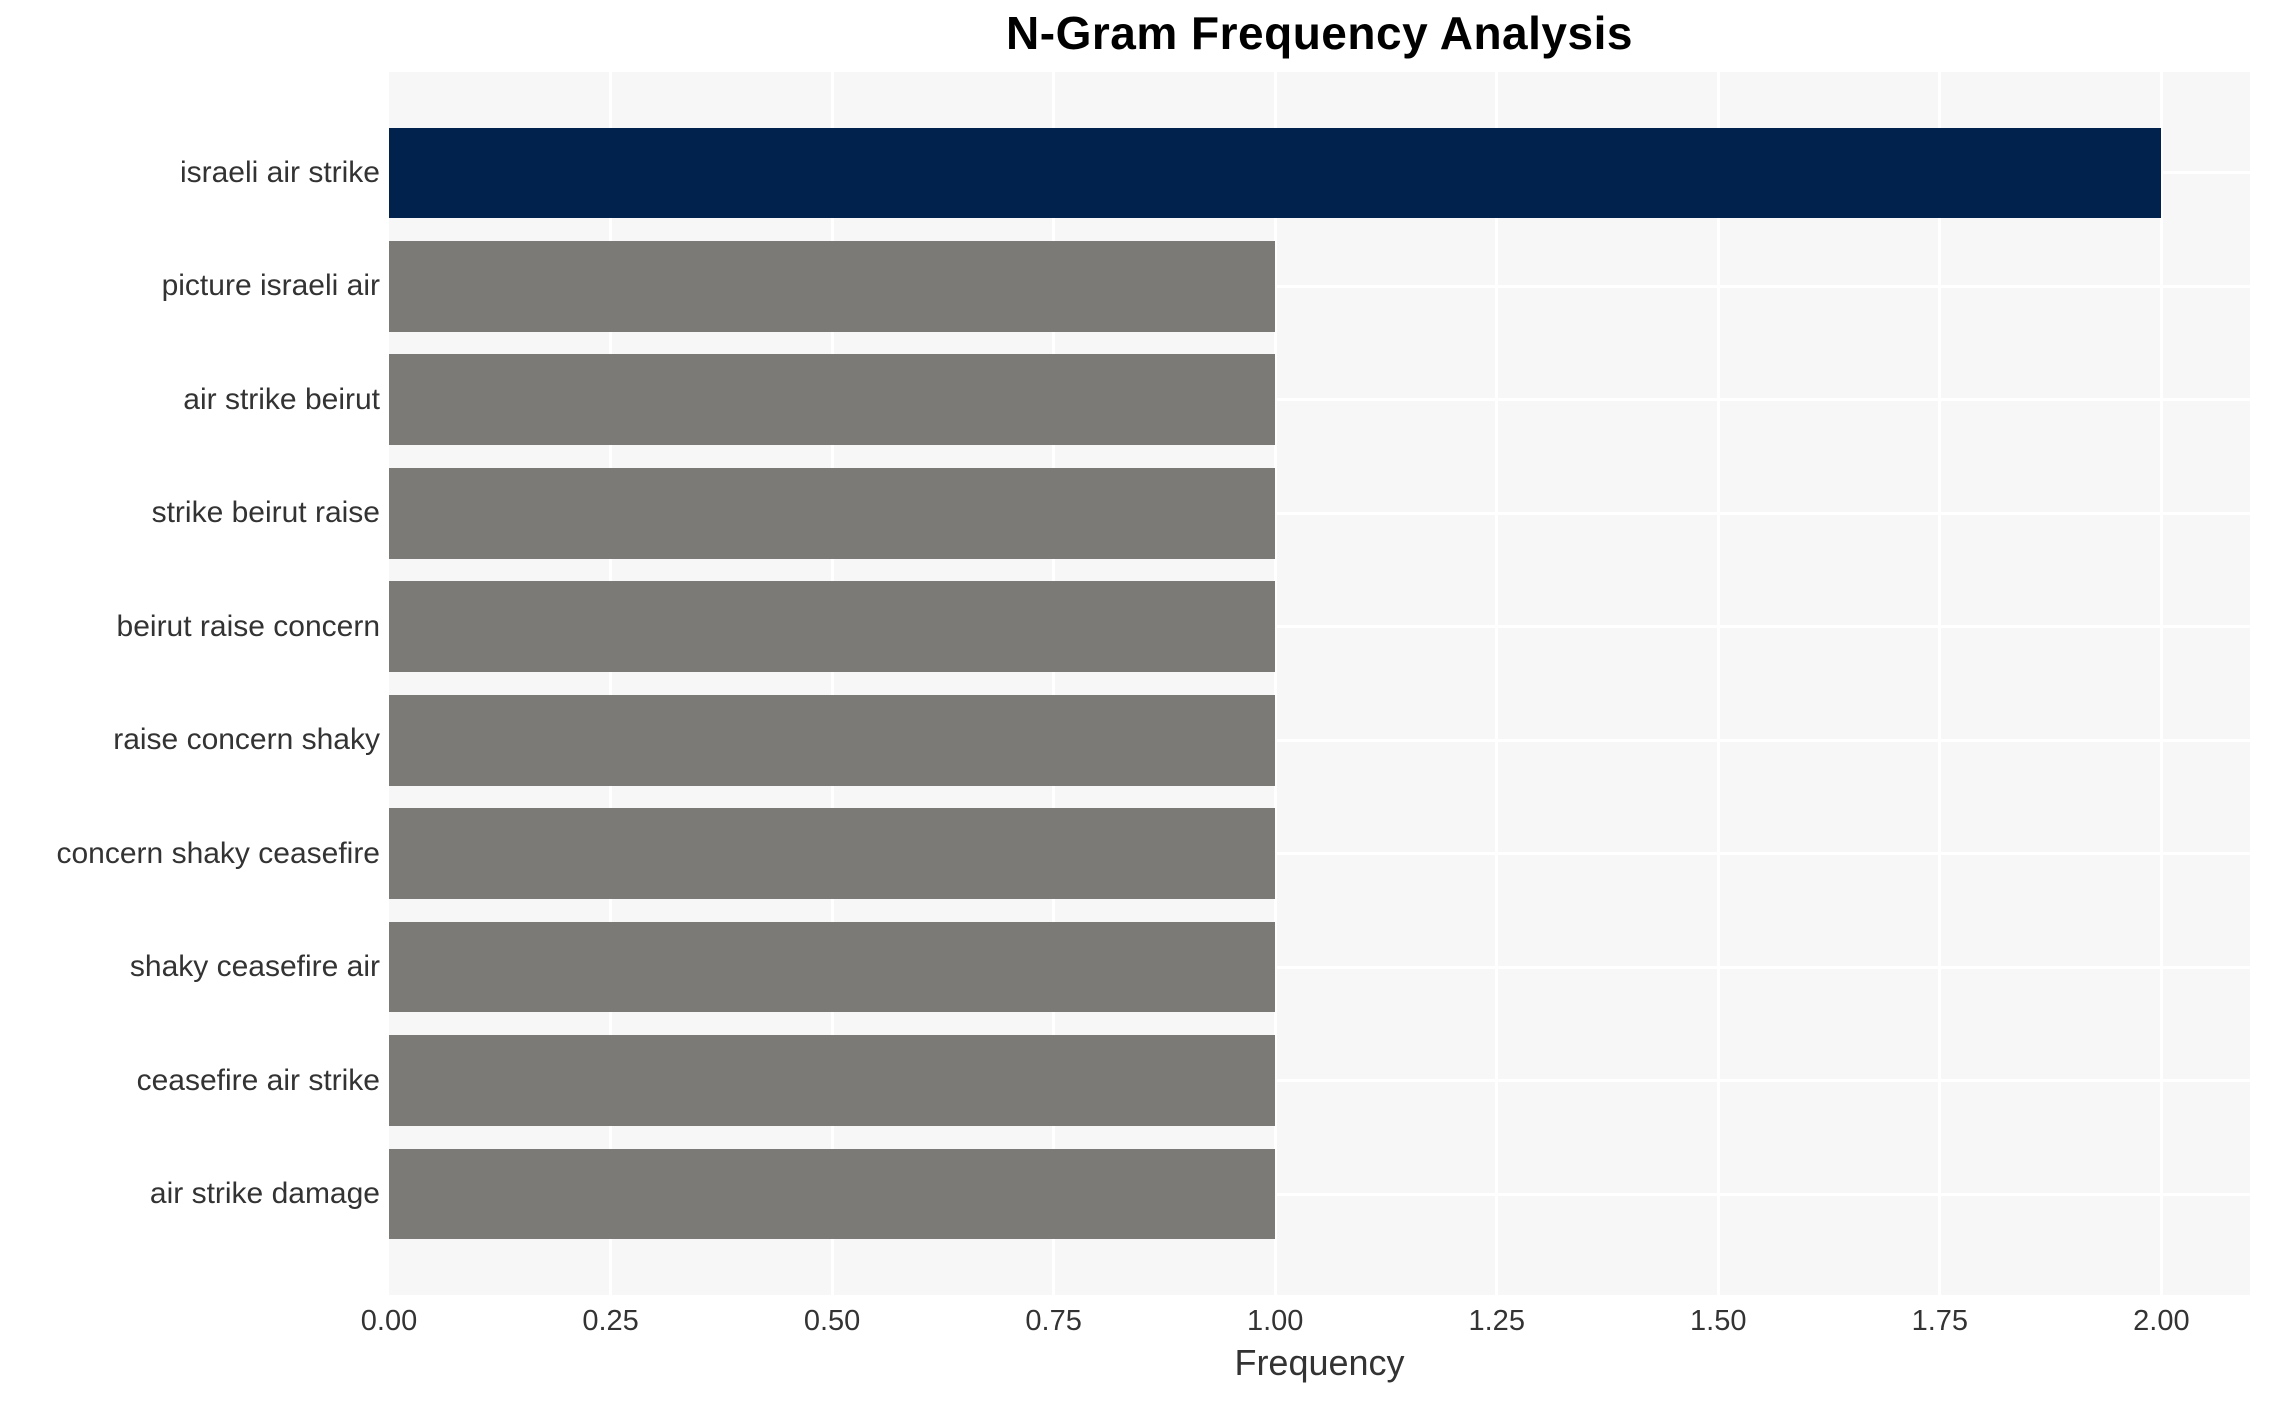 This screenshot has height=1402, width=2269. Describe the element at coordinates (1496, 1321) in the screenshot. I see `x-tick-label: 1.25` at that location.